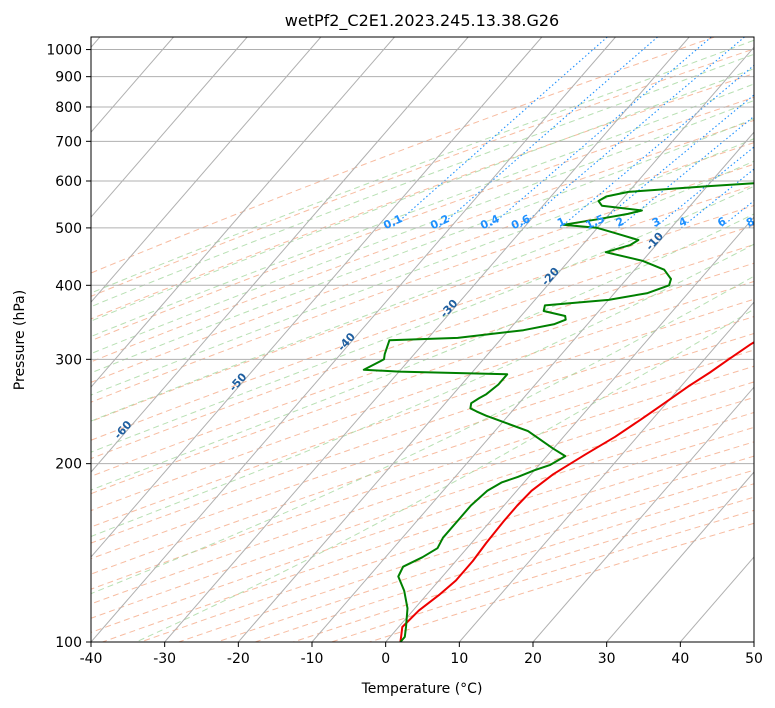 This screenshot has width=775, height=708. What do you see at coordinates (750, 222) in the screenshot?
I see `mixing-ratio-label: 8` at bounding box center [750, 222].